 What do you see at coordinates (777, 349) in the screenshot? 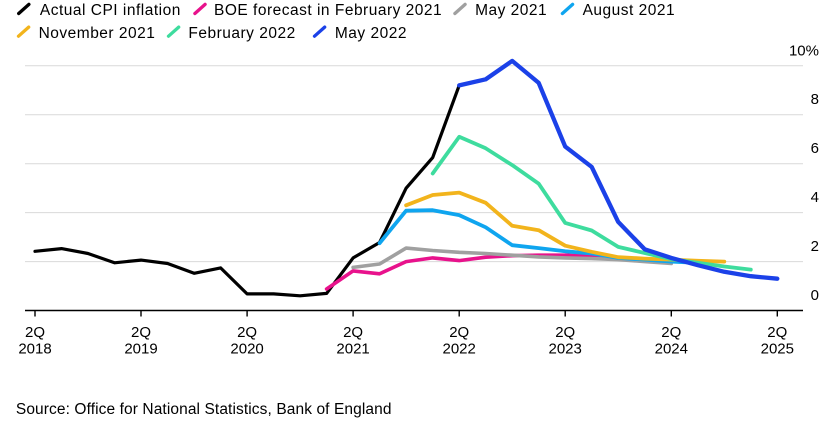
I see `svg-text: 2025` at bounding box center [777, 349].